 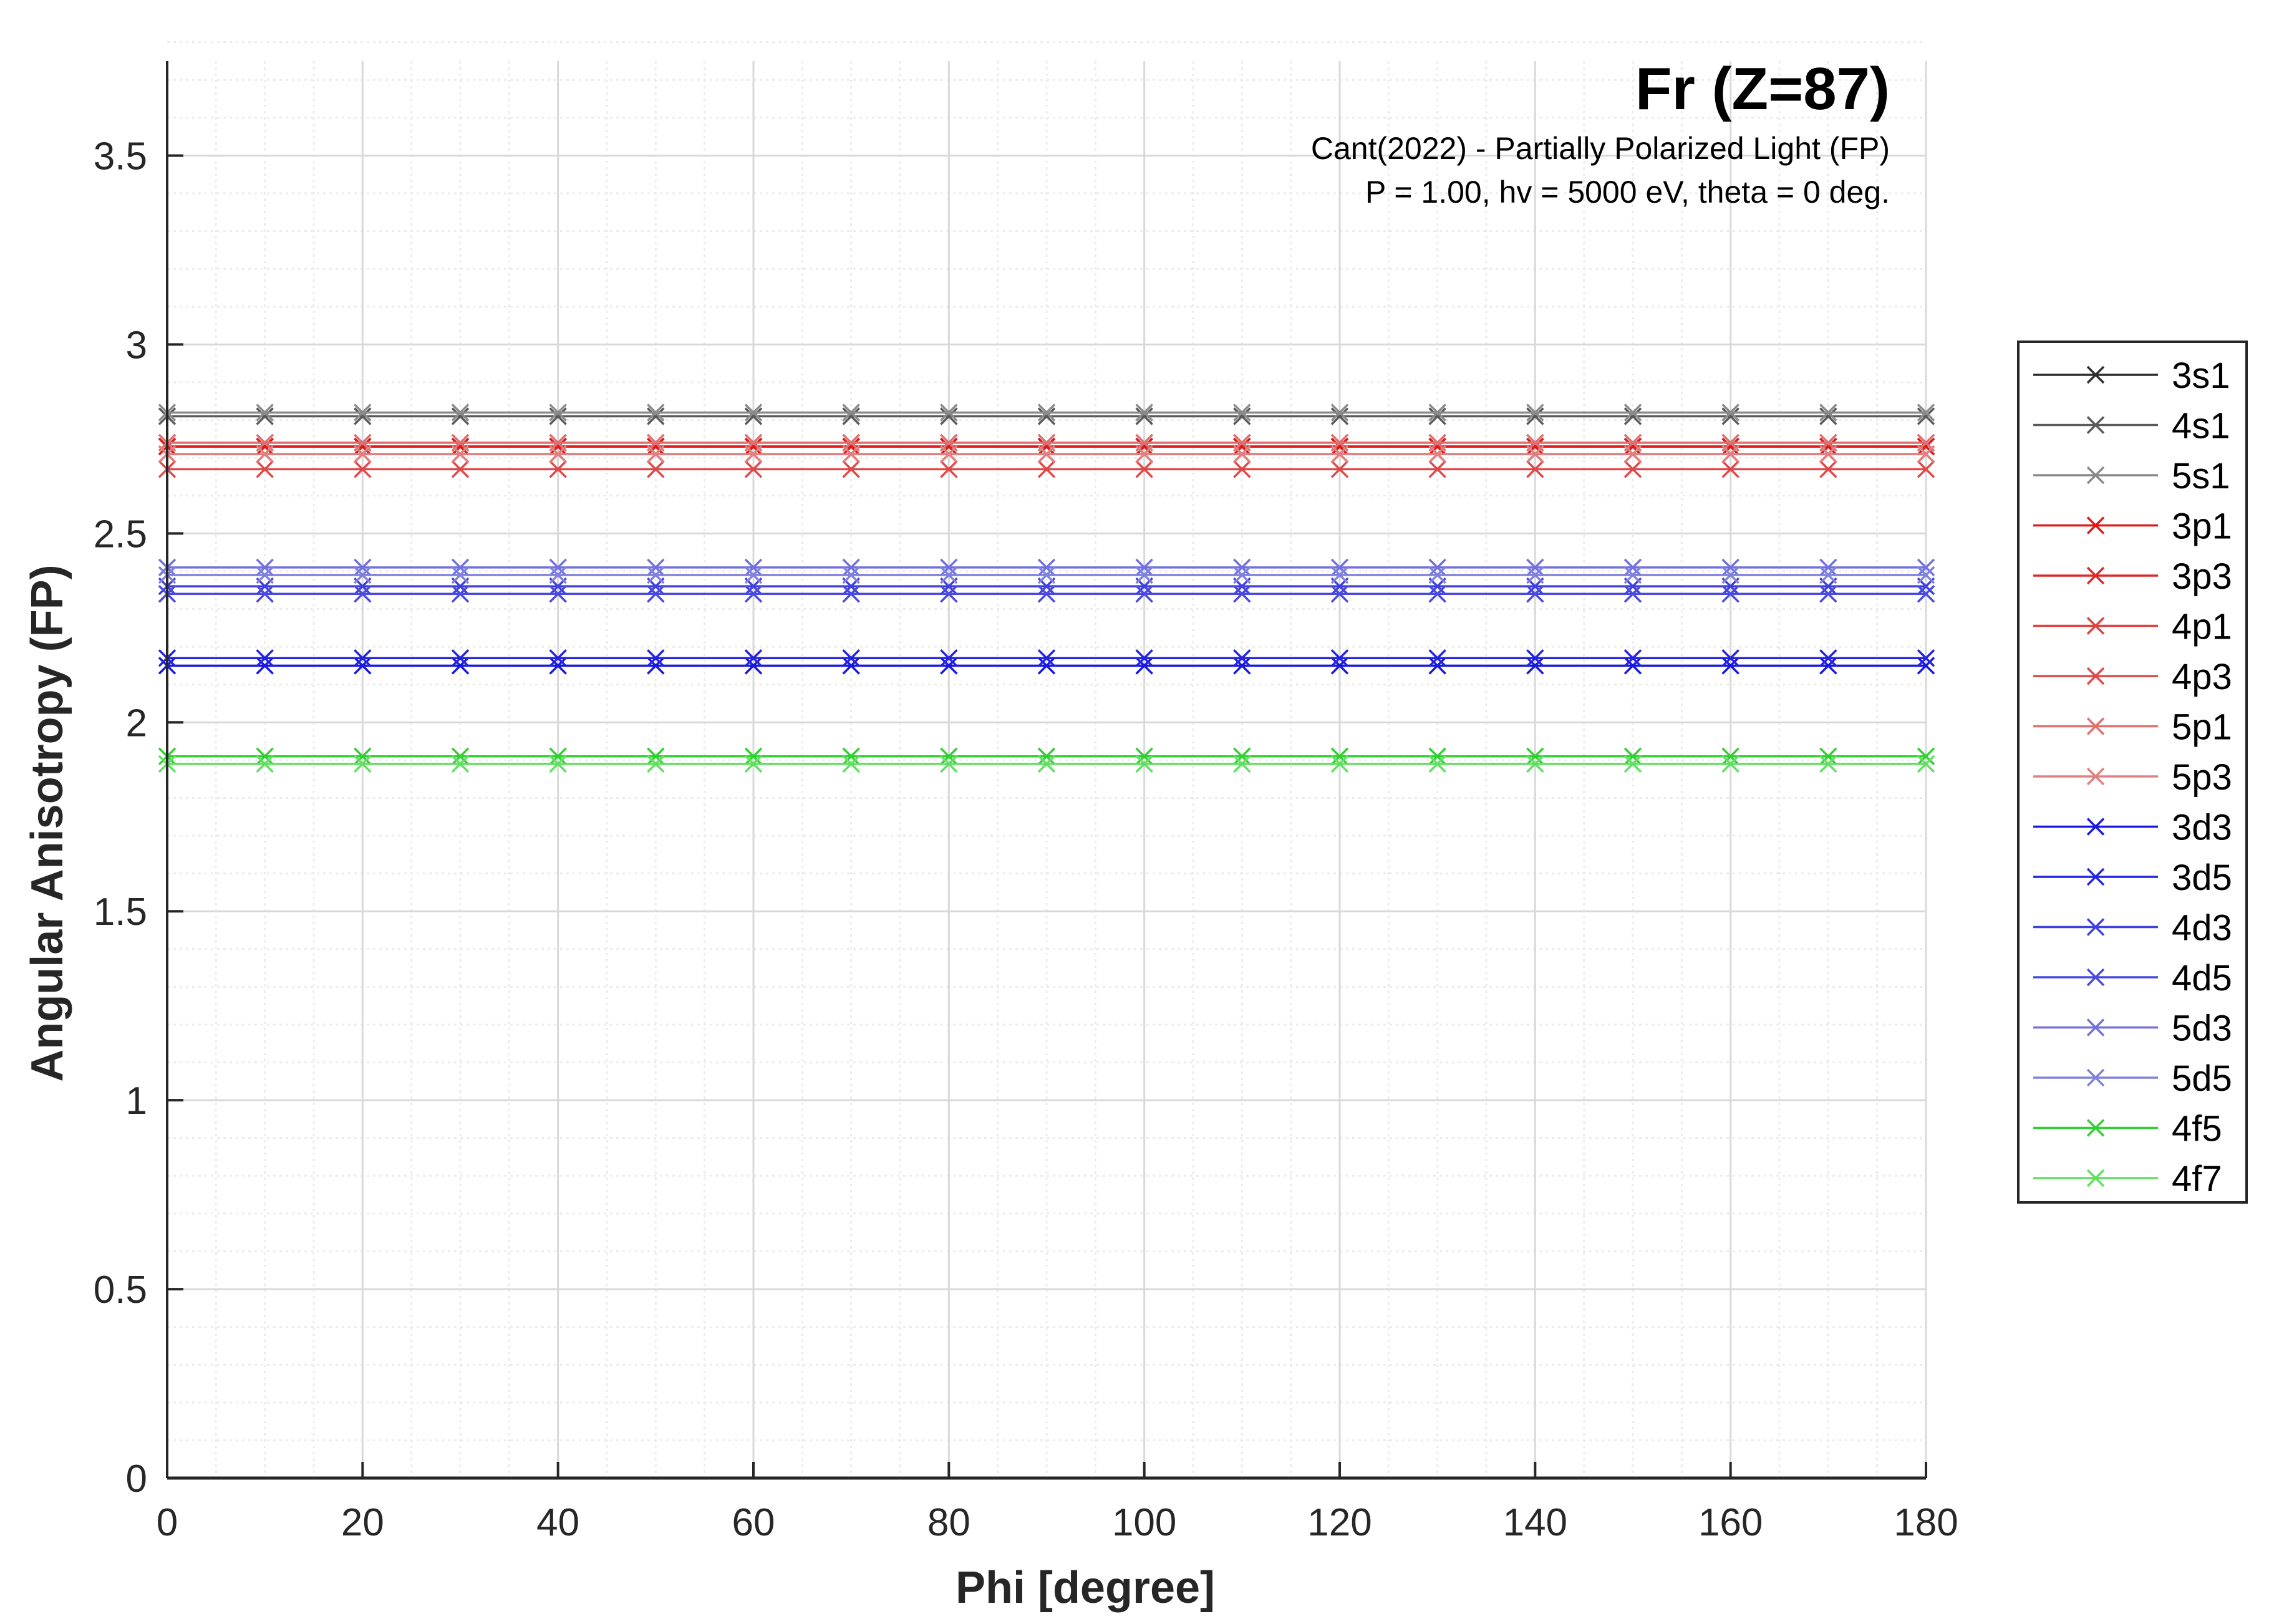 What do you see at coordinates (2201, 426) in the screenshot?
I see `legend-label-4s1: 4s1` at bounding box center [2201, 426].